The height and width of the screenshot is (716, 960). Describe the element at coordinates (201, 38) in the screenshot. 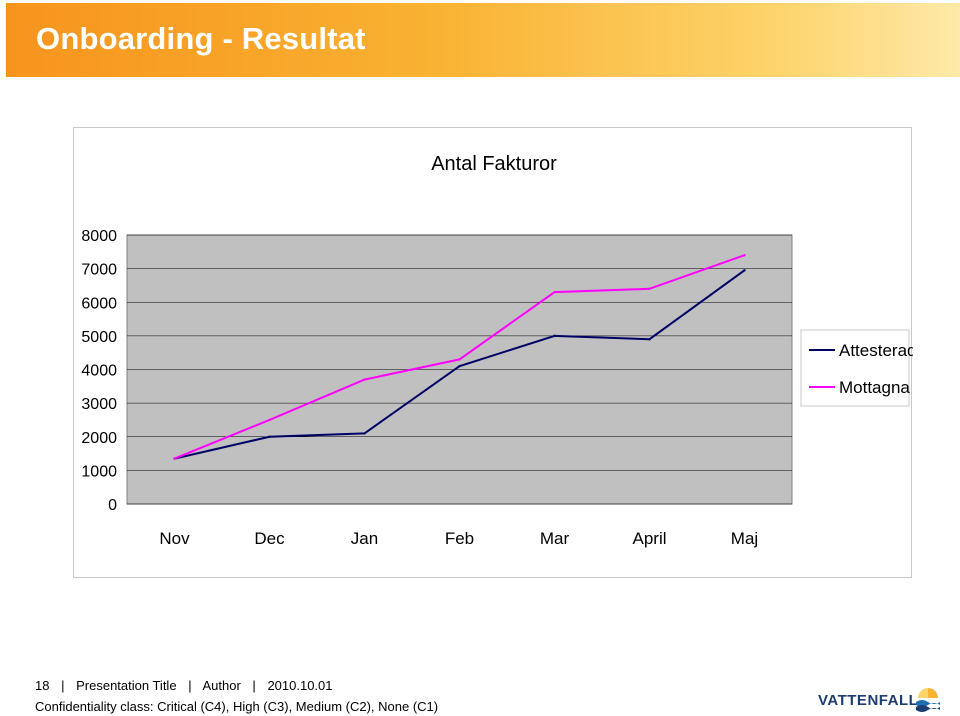

I see `slide-title: Onboarding - Resultat` at that location.